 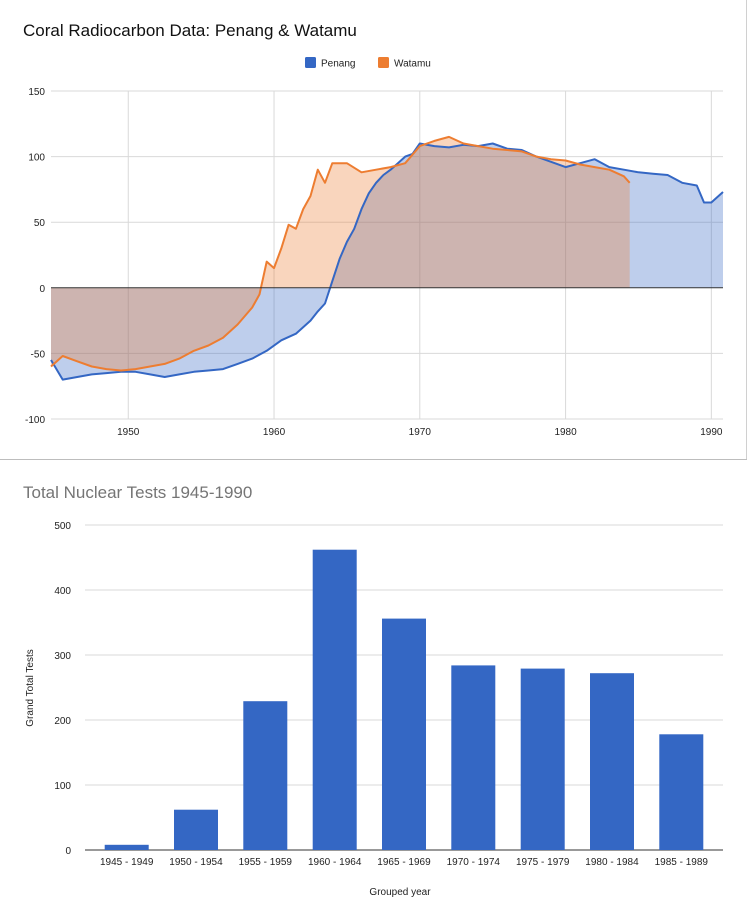 I want to click on x-axis-title: Grouped year, so click(x=400, y=892).